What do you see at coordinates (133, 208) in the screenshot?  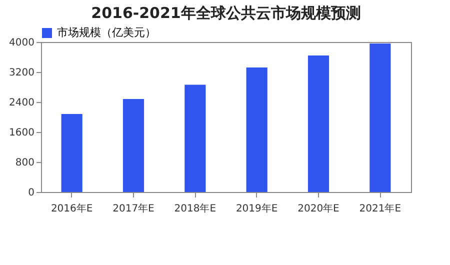 I see `x-tick-label: 2017年E` at bounding box center [133, 208].